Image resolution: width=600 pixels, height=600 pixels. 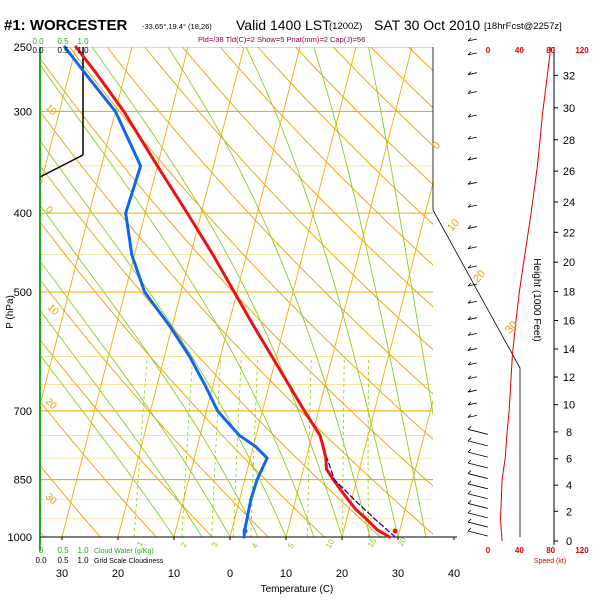 What do you see at coordinates (345, 26) in the screenshot?
I see `title-utc: (1200Z)` at bounding box center [345, 26].